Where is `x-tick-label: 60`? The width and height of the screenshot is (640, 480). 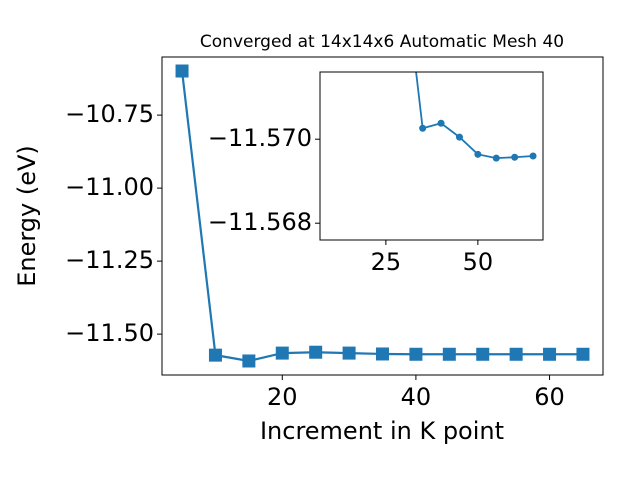 x-tick-label: 60 is located at coordinates (549, 397).